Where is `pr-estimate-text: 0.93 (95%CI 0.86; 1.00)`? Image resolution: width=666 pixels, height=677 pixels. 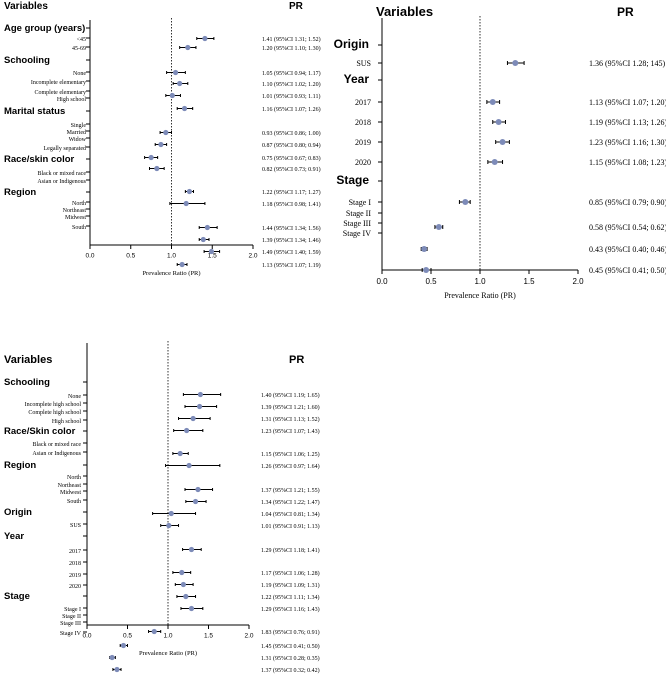 pr-estimate-text: 0.93 (95%CI 0.86; 1.00) is located at coordinates (291, 133).